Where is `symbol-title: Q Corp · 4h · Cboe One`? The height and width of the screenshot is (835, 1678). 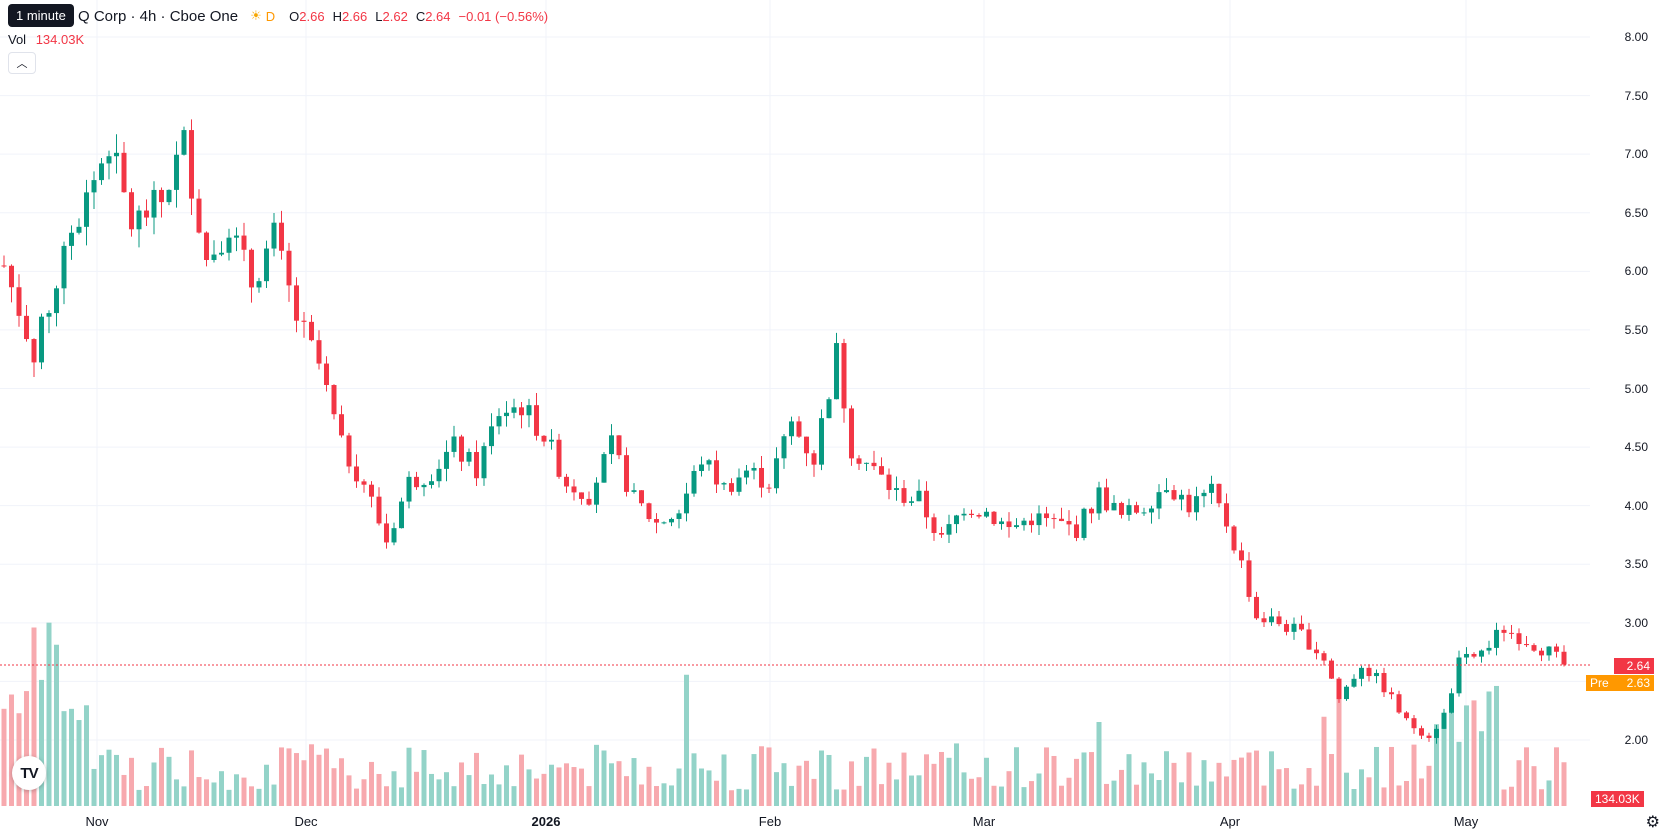 symbol-title: Q Corp · 4h · Cboe One is located at coordinates (158, 16).